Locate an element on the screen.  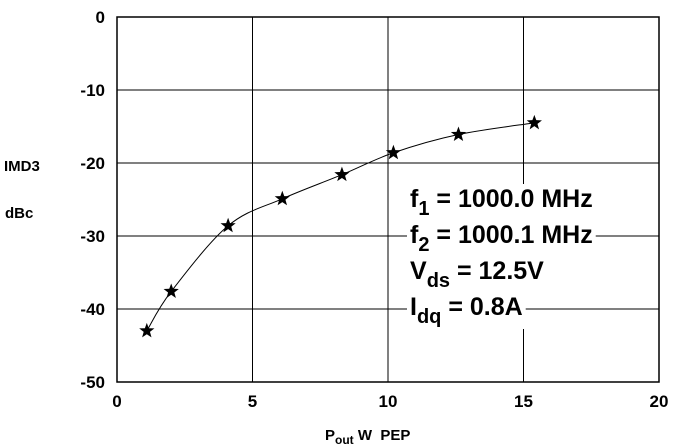
x-tick-label: 10 is located at coordinates (388, 401).